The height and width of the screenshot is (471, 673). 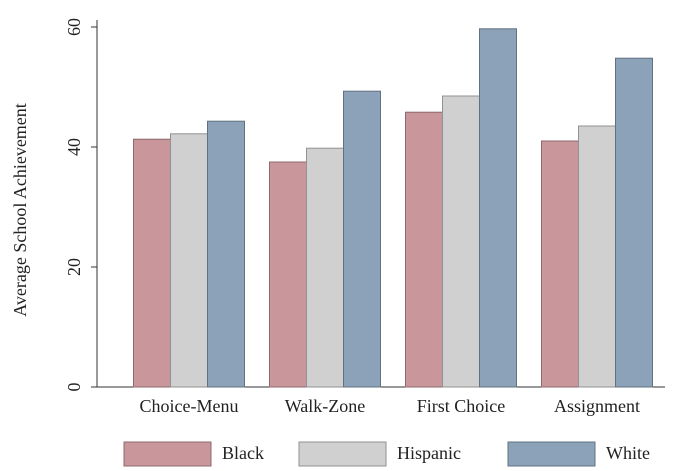 What do you see at coordinates (325, 406) in the screenshot?
I see `x-tick-label: Walk-Zone` at bounding box center [325, 406].